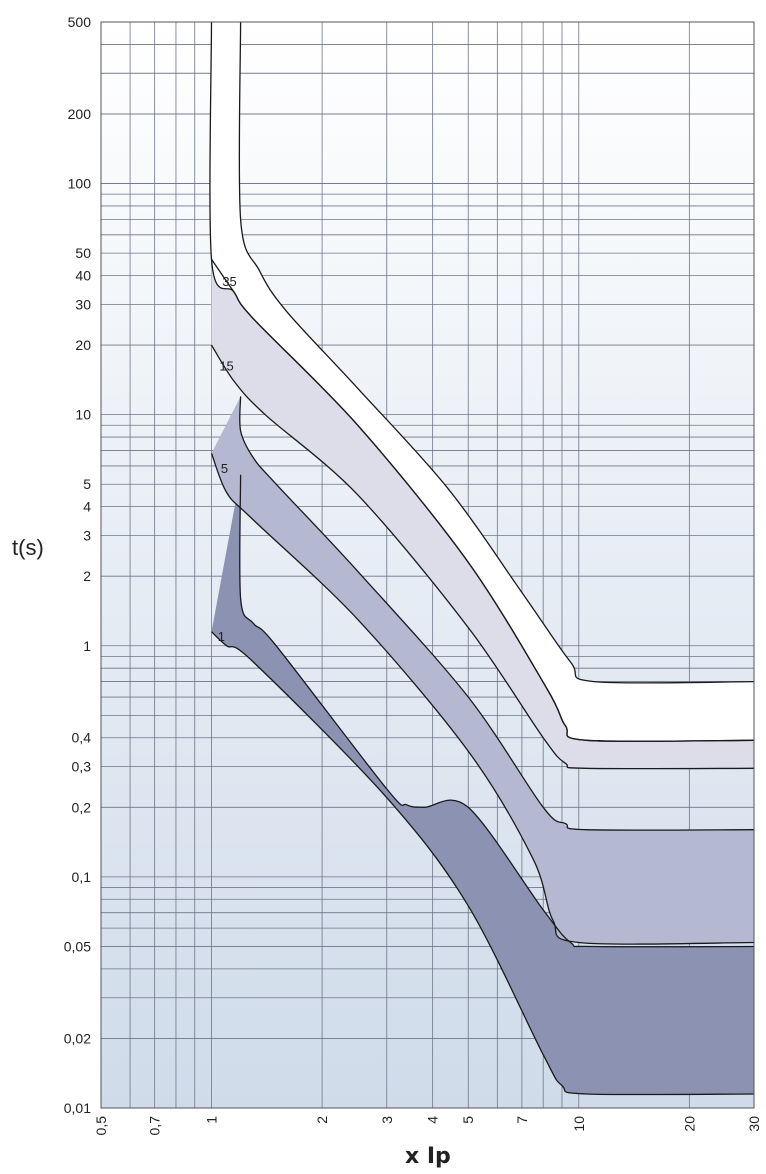 The image size is (766, 1174). Describe the element at coordinates (387, 1120) in the screenshot. I see `x-tick-label: 3` at that location.